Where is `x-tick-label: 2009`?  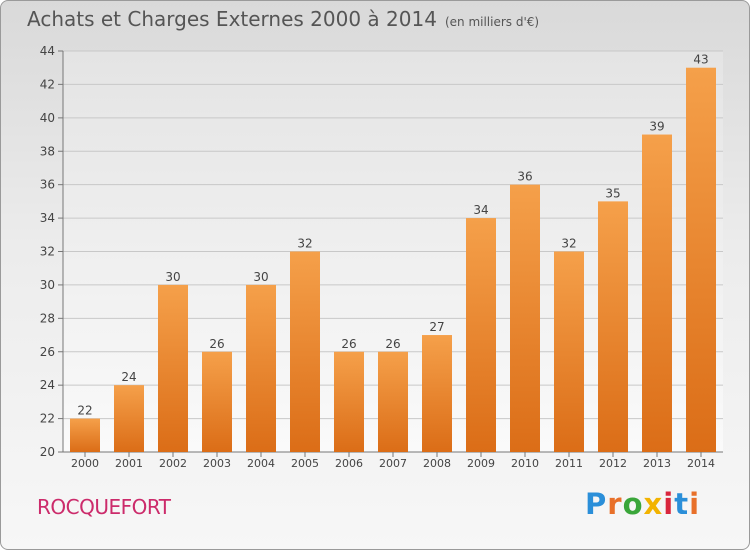
x-tick-label: 2009 is located at coordinates (481, 463).